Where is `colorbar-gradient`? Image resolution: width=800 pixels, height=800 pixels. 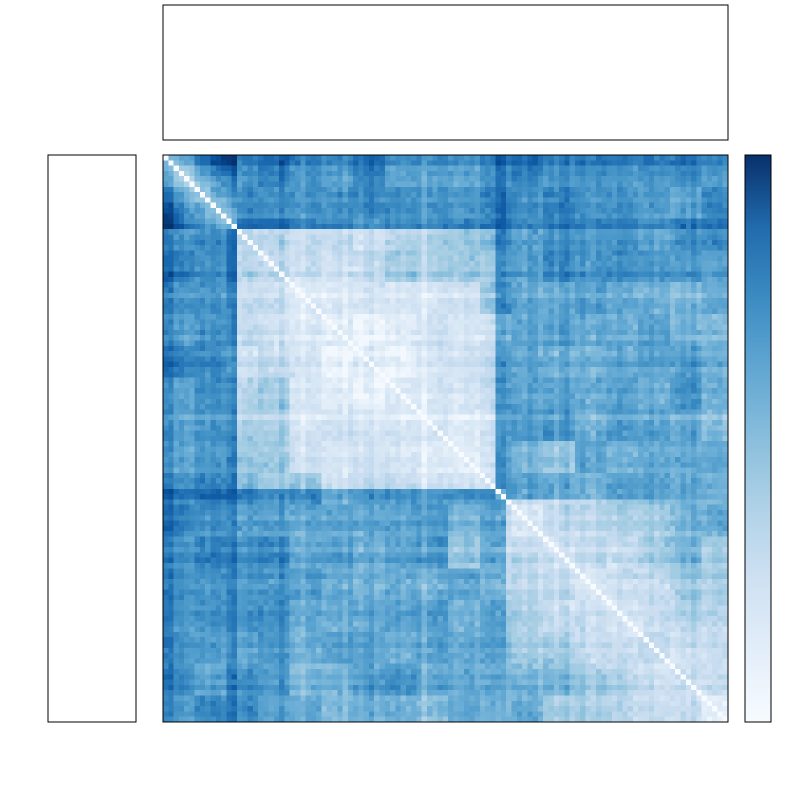 colorbar-gradient is located at coordinates (758, 438).